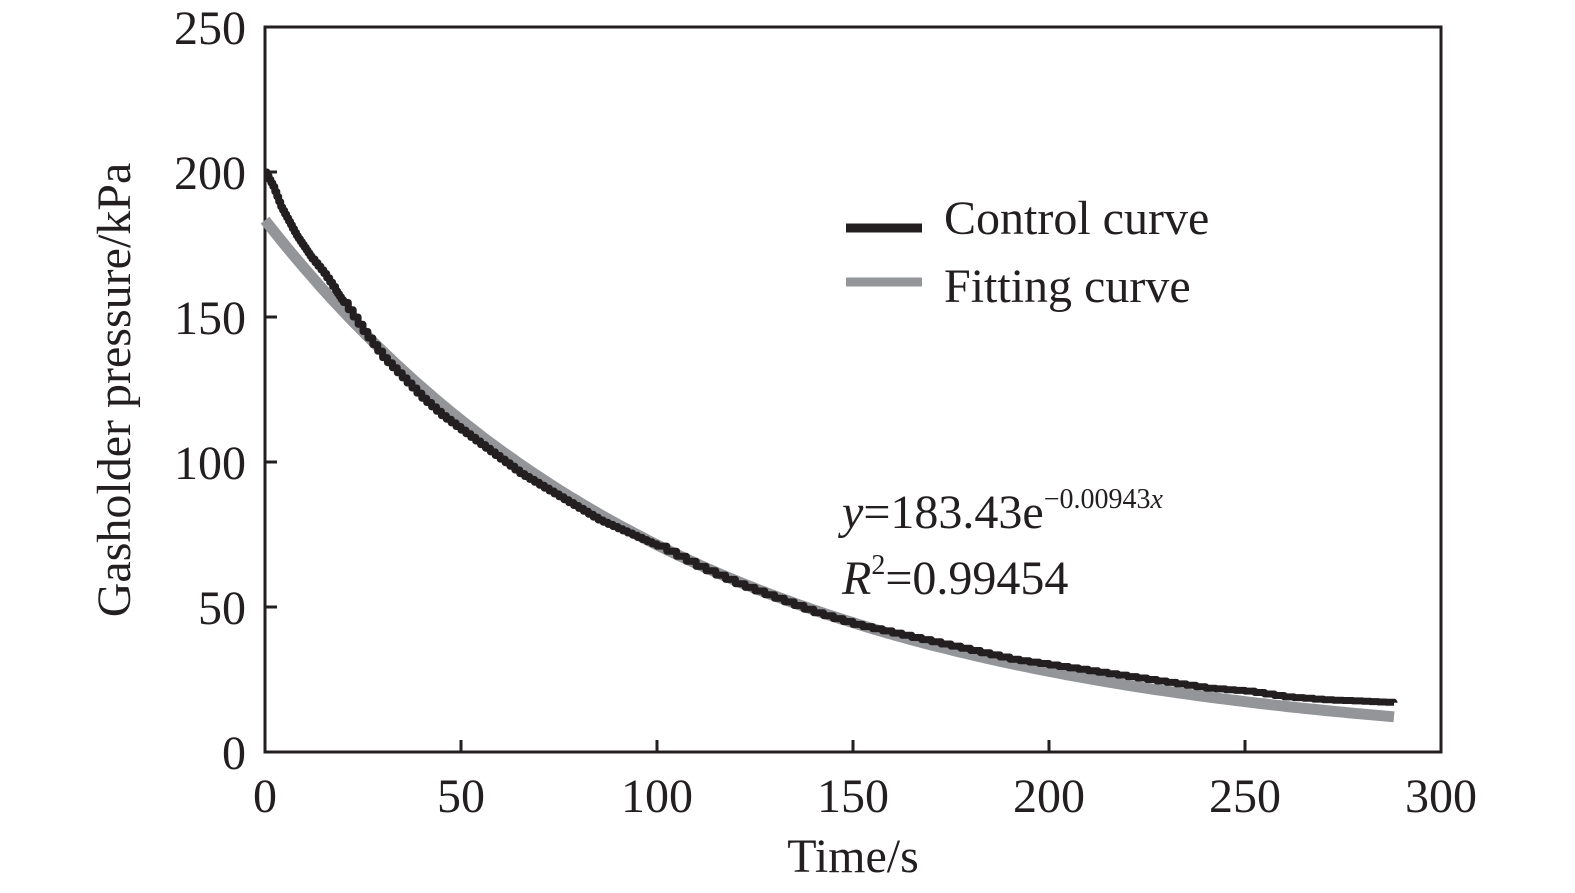 The height and width of the screenshot is (893, 1575). Describe the element at coordinates (1076, 218) in the screenshot. I see `legend-label-control: Control curve` at that location.